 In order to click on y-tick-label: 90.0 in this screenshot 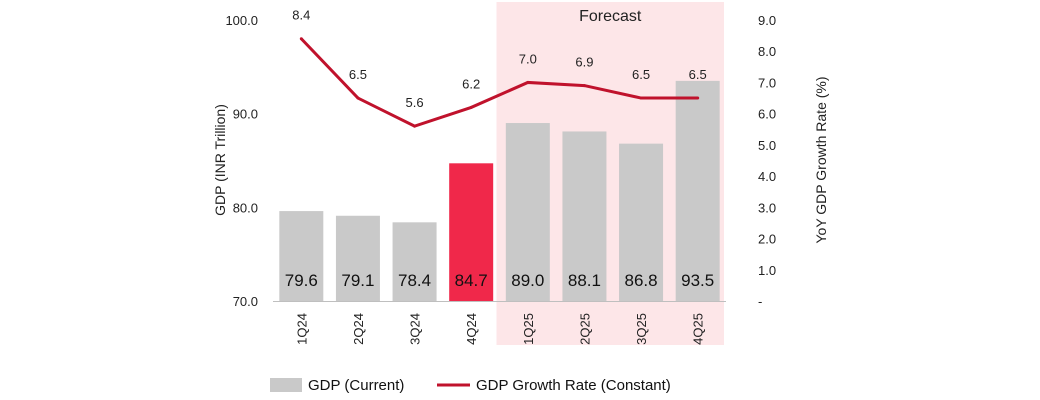, I will do `click(245, 114)`.